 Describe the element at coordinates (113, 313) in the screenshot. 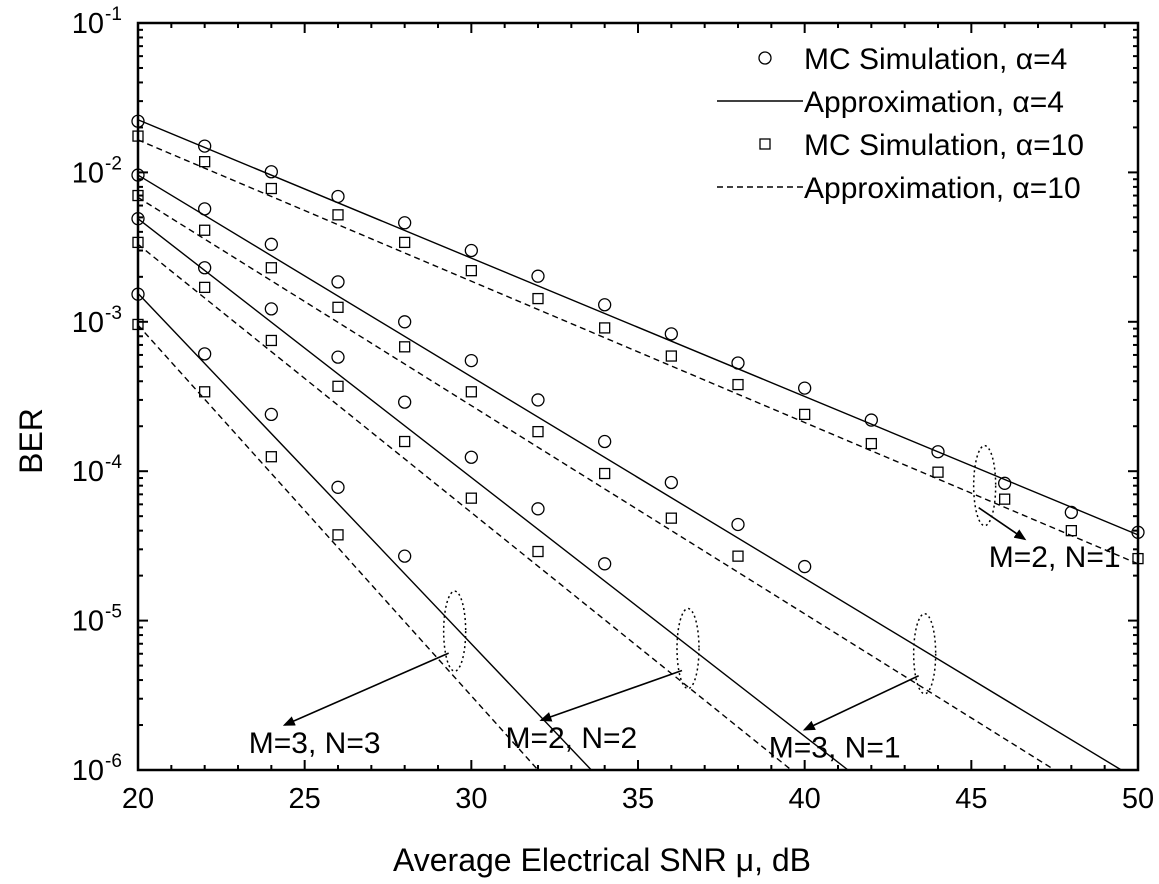

I see `y-tick-exponent: -3` at that location.